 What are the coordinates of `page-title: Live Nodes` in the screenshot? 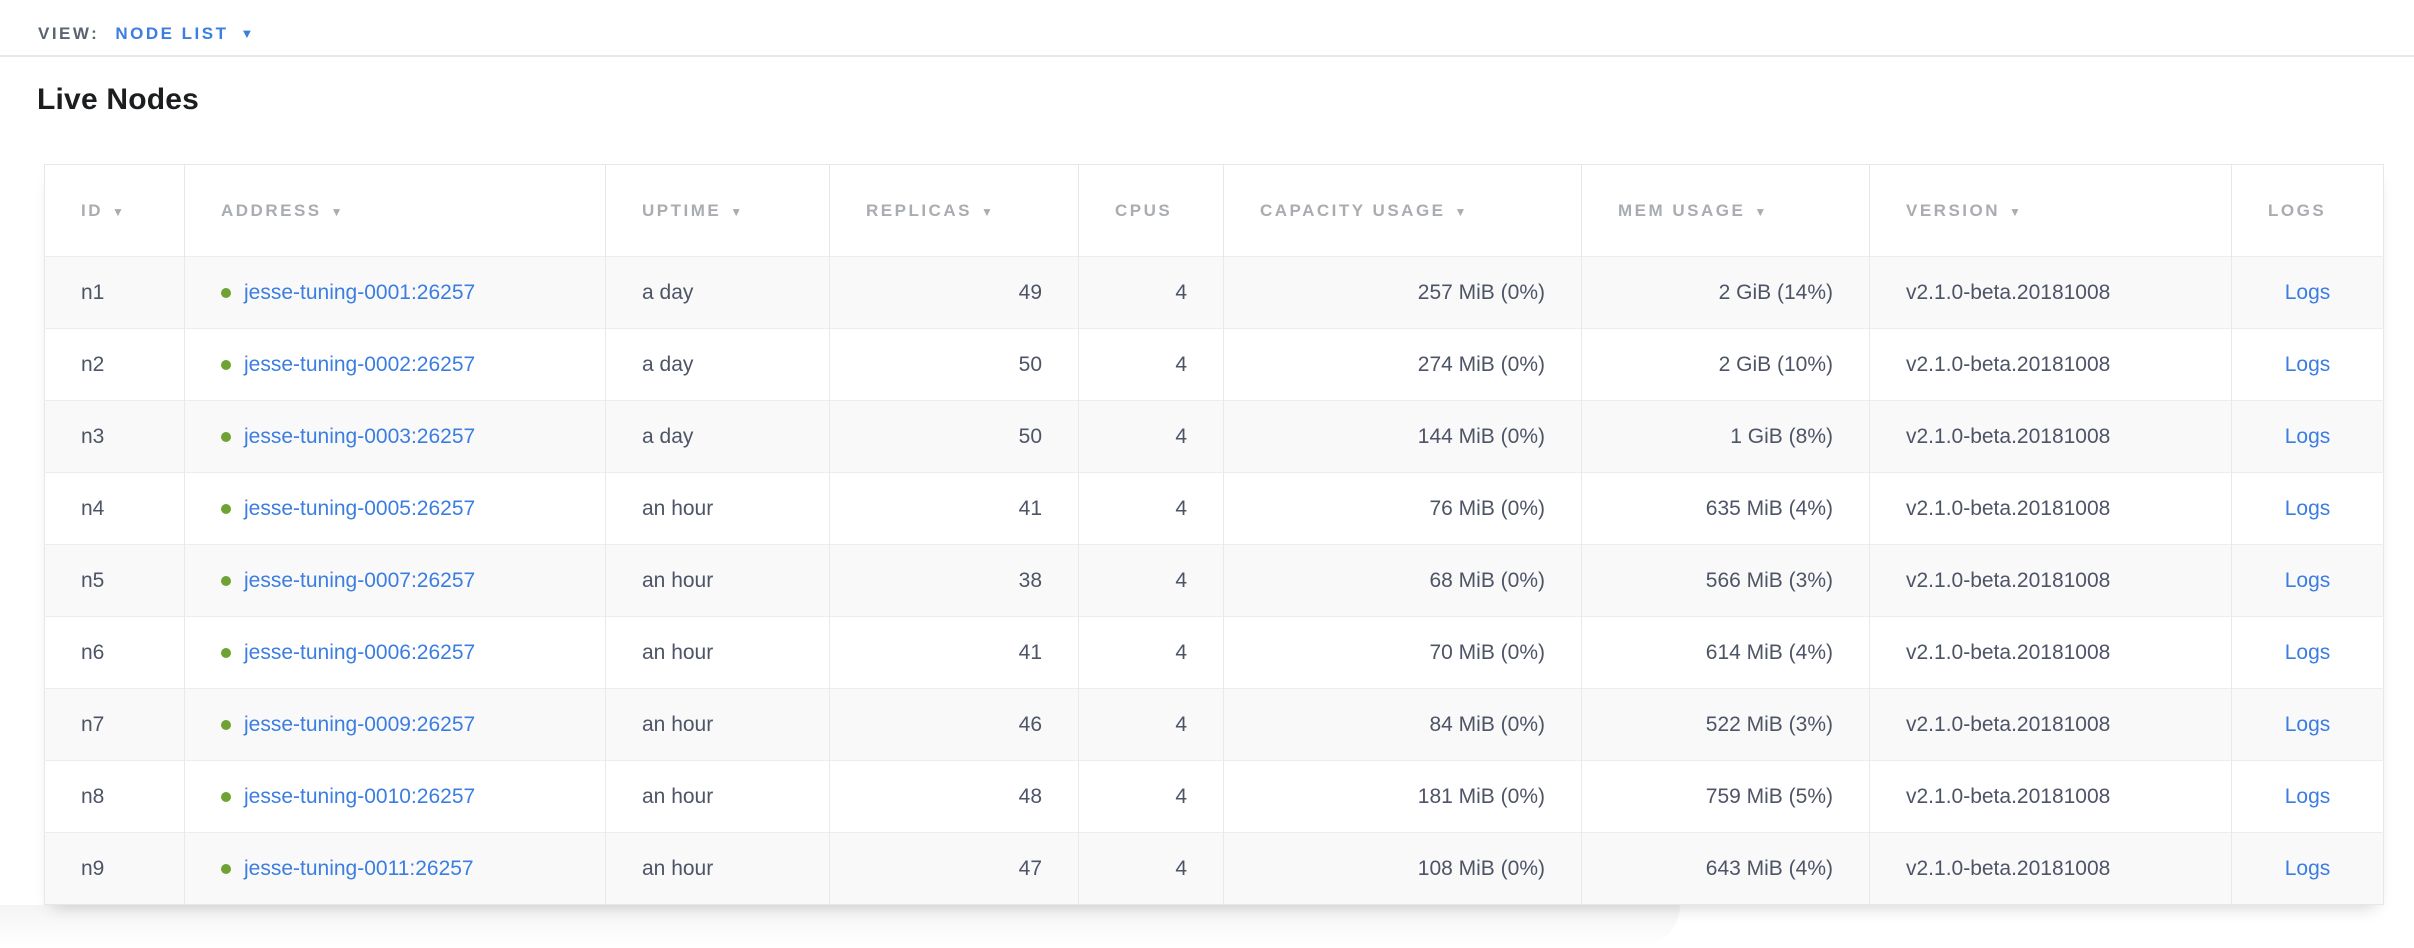 It's located at (118, 99).